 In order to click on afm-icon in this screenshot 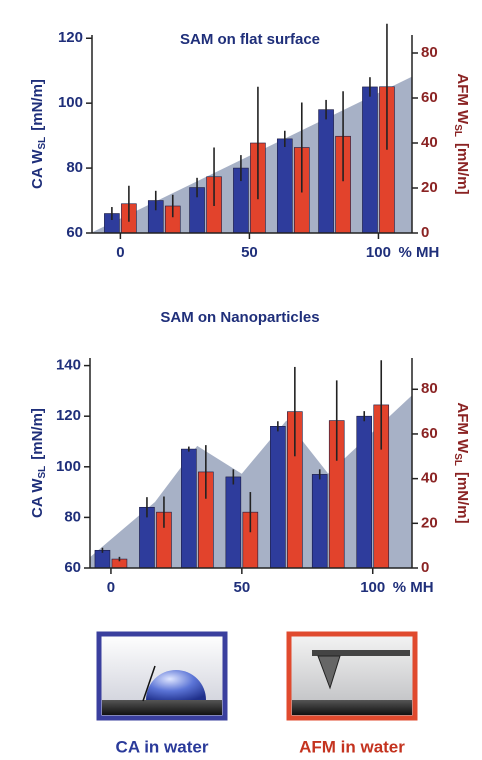, I will do `click(352, 676)`.